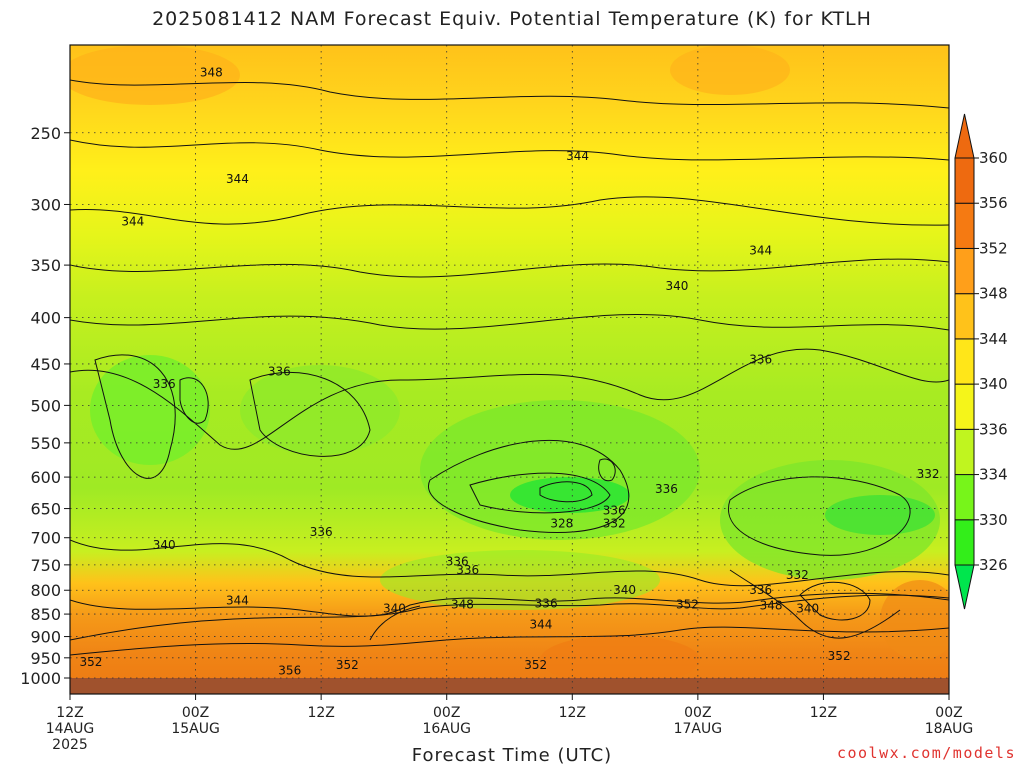  Describe the element at coordinates (446, 729) in the screenshot. I see `x-tick-label: 16AUG` at that location.